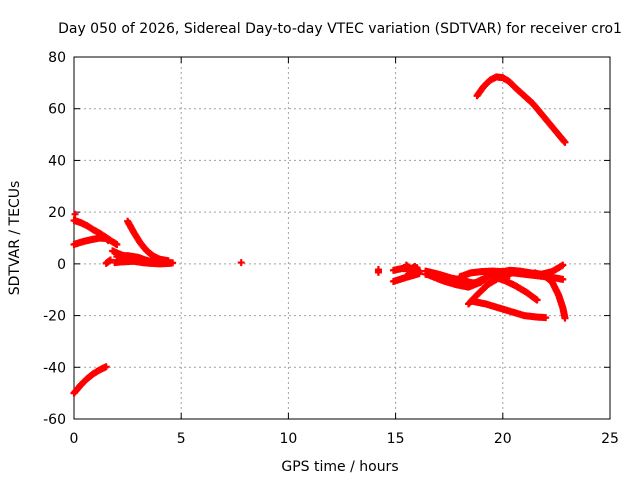  Describe the element at coordinates (15, 238) in the screenshot. I see `y-axis-label: SDTVAR / TECUs` at that location.